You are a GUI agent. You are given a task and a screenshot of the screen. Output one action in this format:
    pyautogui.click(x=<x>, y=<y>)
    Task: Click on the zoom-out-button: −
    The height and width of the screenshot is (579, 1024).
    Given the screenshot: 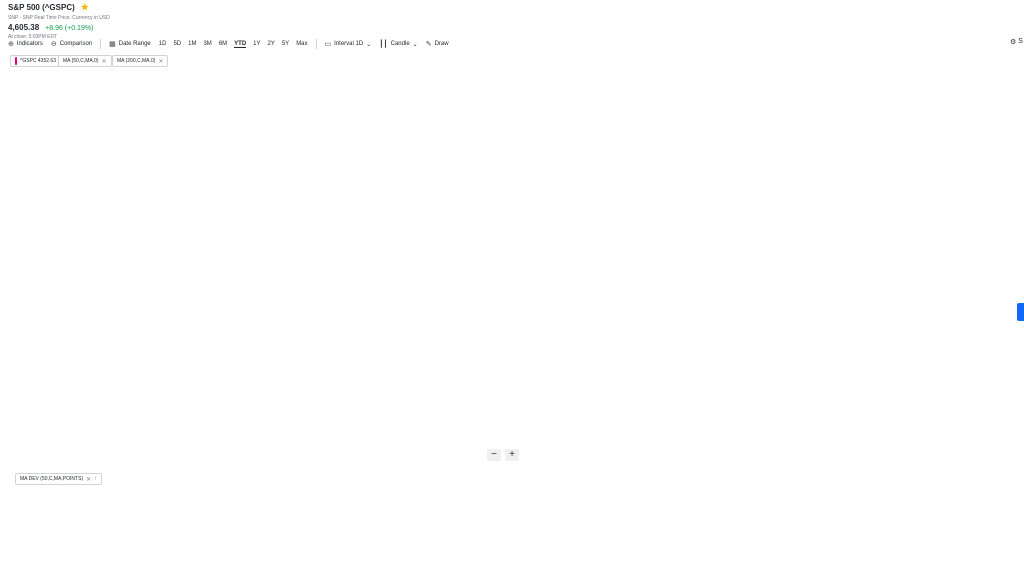 What is the action you would take?
    pyautogui.click(x=494, y=455)
    